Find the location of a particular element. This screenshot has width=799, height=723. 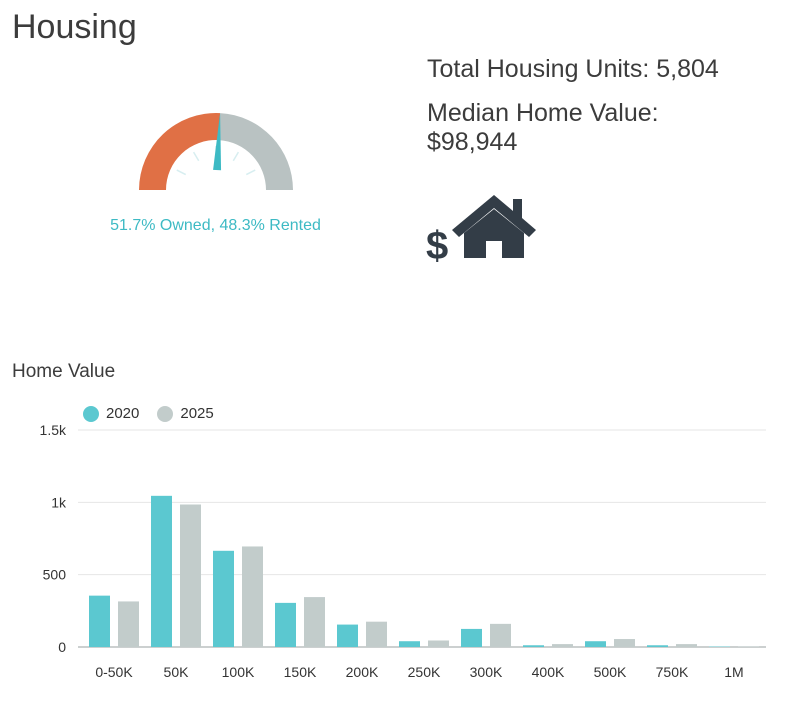

legend-item-2020: 2020 is located at coordinates (111, 413).